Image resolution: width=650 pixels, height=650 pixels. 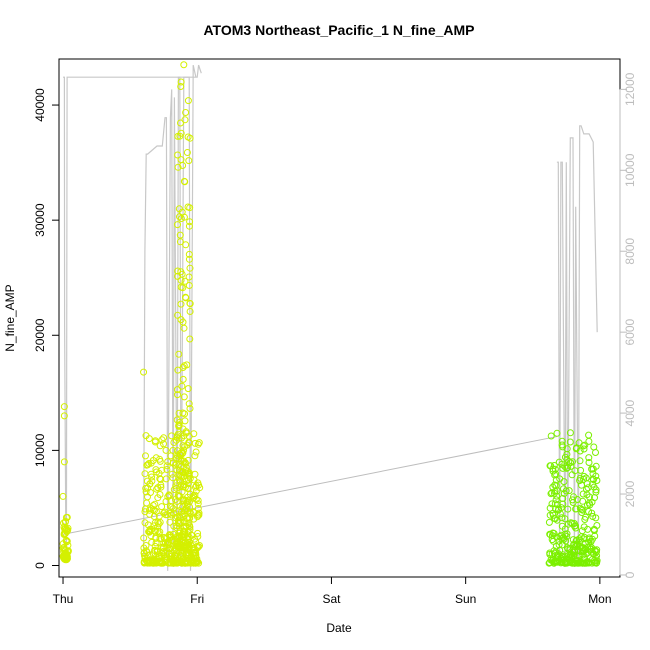 What do you see at coordinates (40, 335) in the screenshot?
I see `y-tick-label-2: 20000` at bounding box center [40, 335].